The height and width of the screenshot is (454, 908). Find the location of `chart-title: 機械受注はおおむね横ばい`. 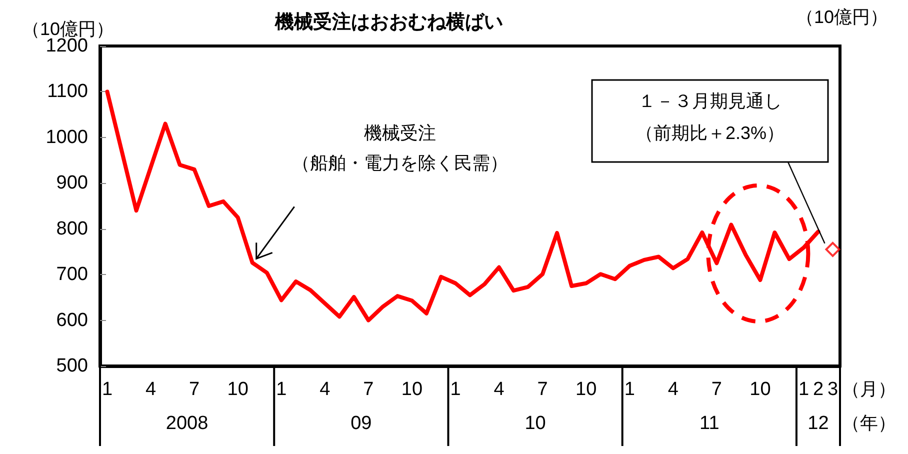

chart-title: 機械受注はおおむね横ばい is located at coordinates (388, 22).